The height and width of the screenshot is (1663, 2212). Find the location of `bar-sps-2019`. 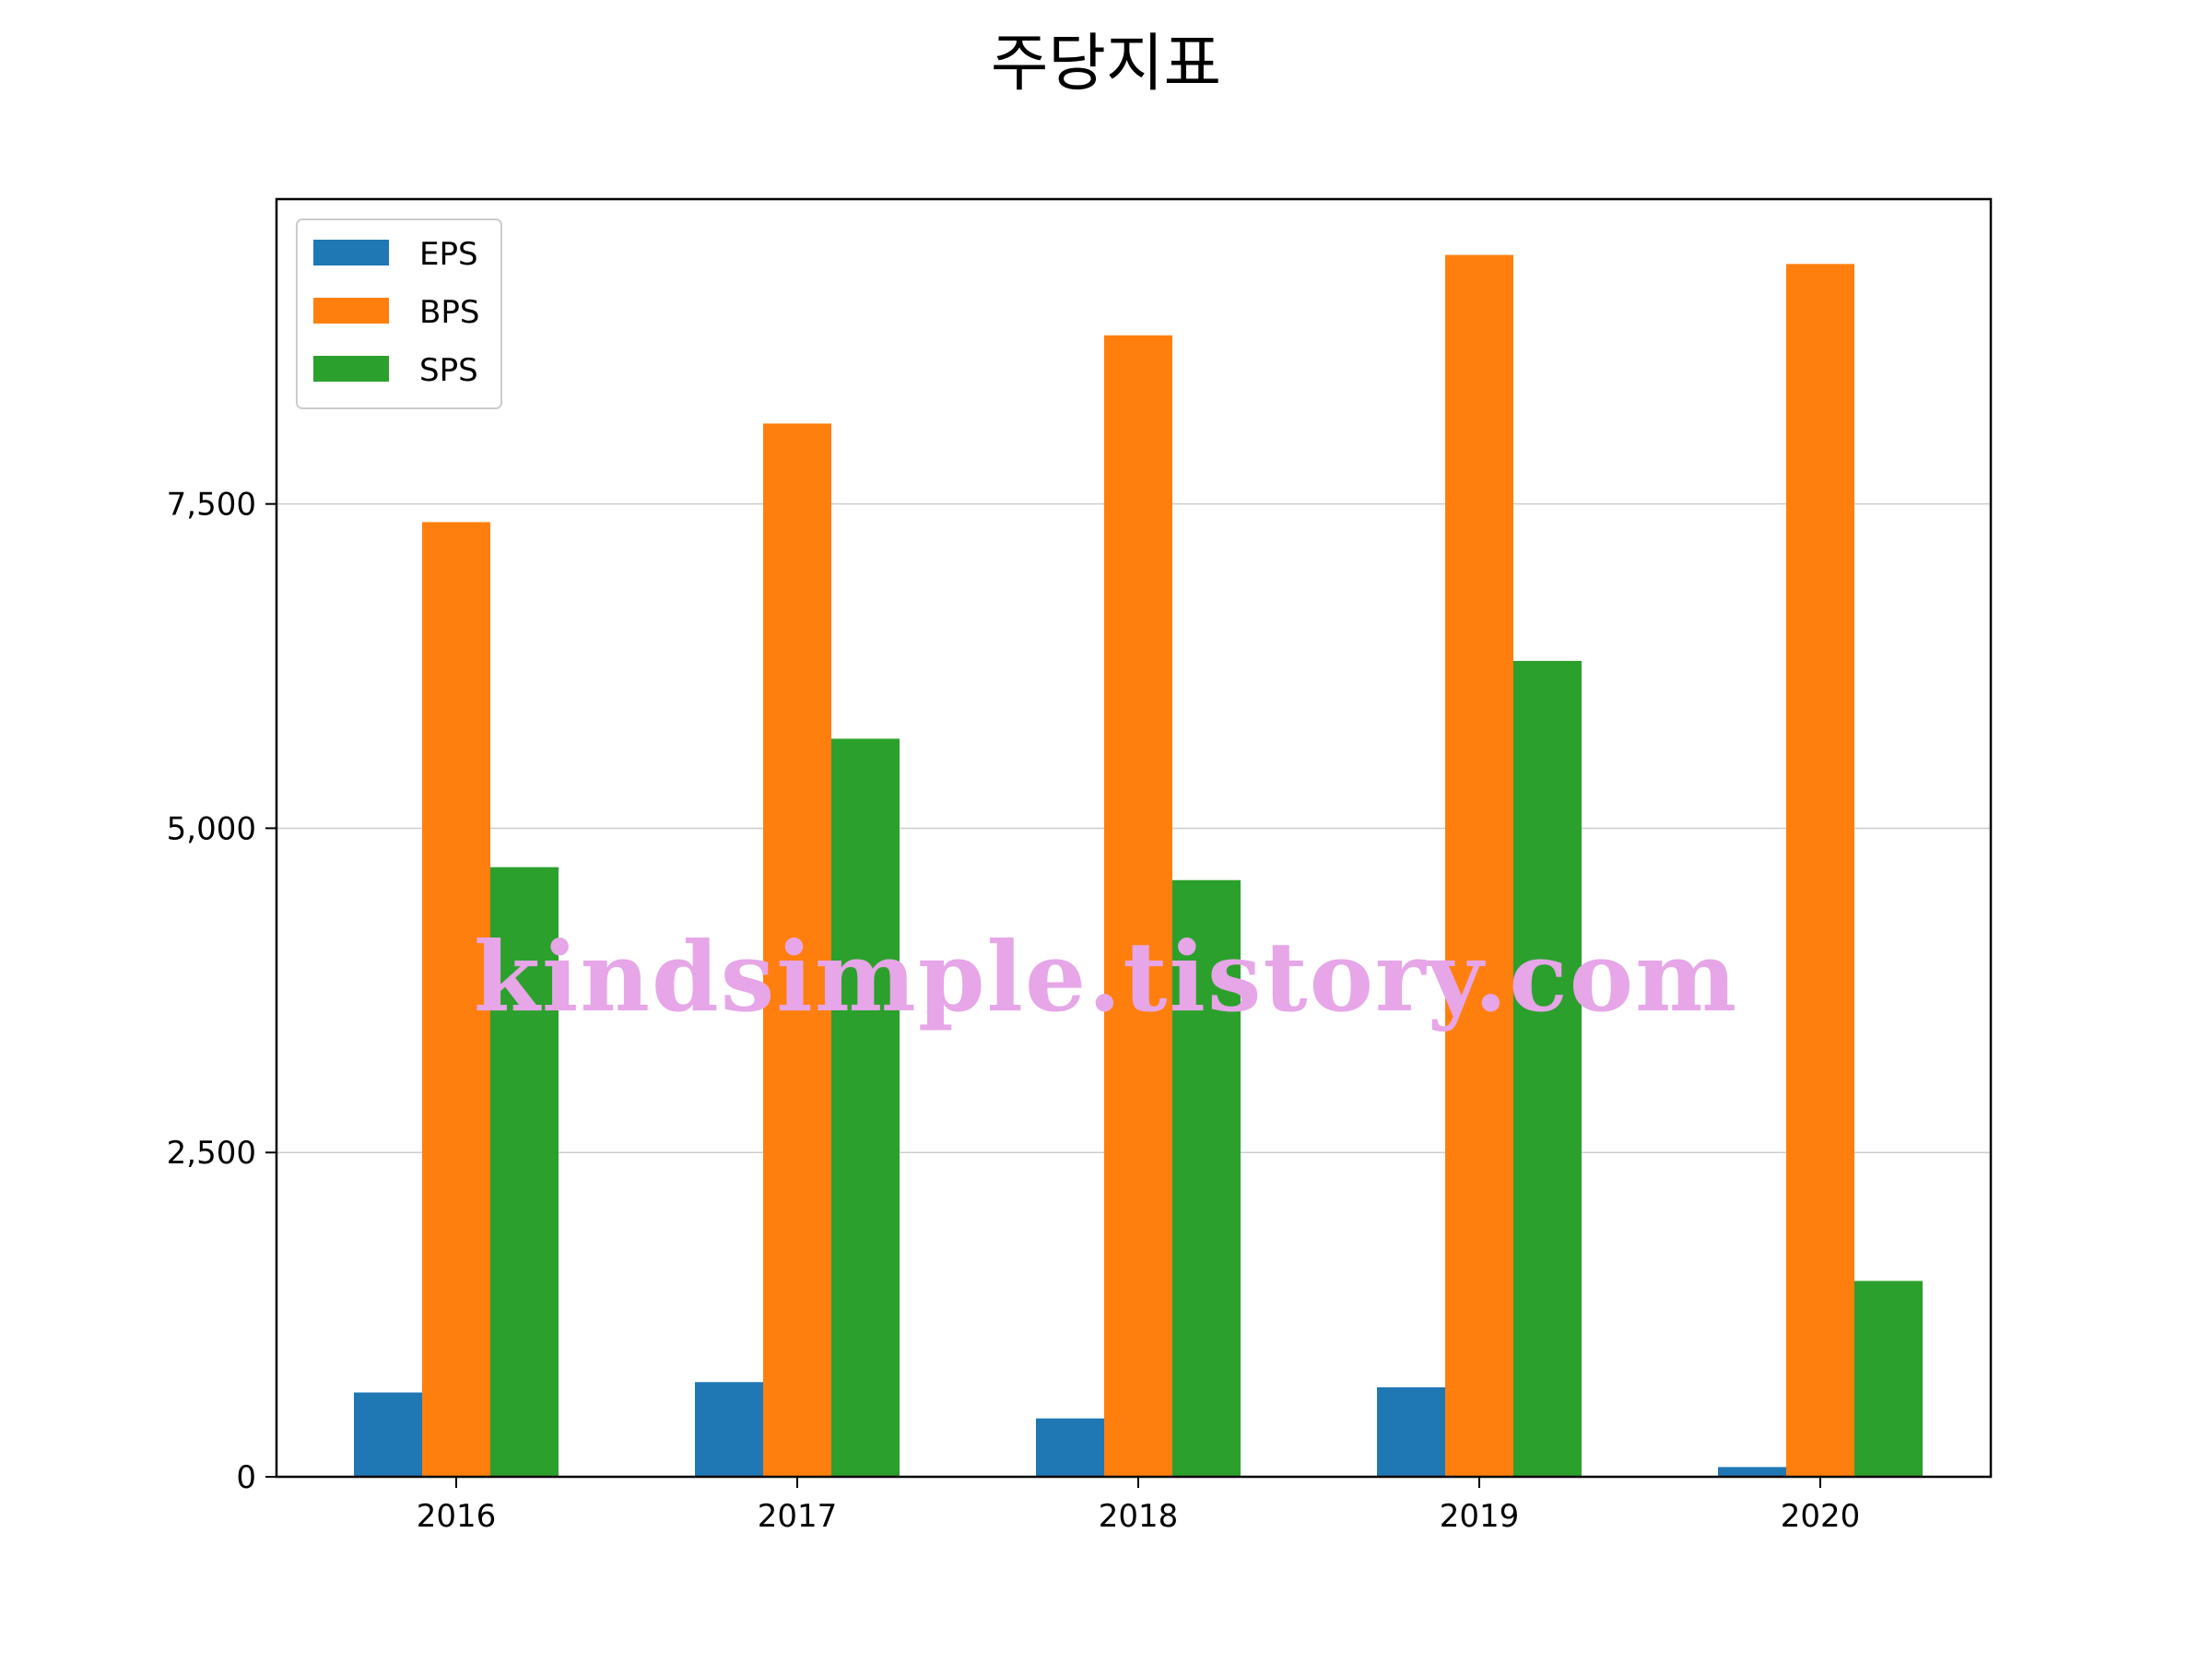

bar-sps-2019 is located at coordinates (1547, 1068).